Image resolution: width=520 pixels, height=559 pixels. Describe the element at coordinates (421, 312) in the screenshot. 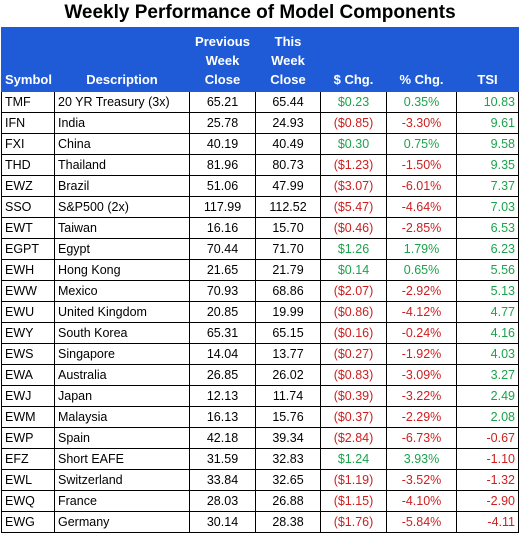

I see `cell-percent-change: -4.12%` at that location.